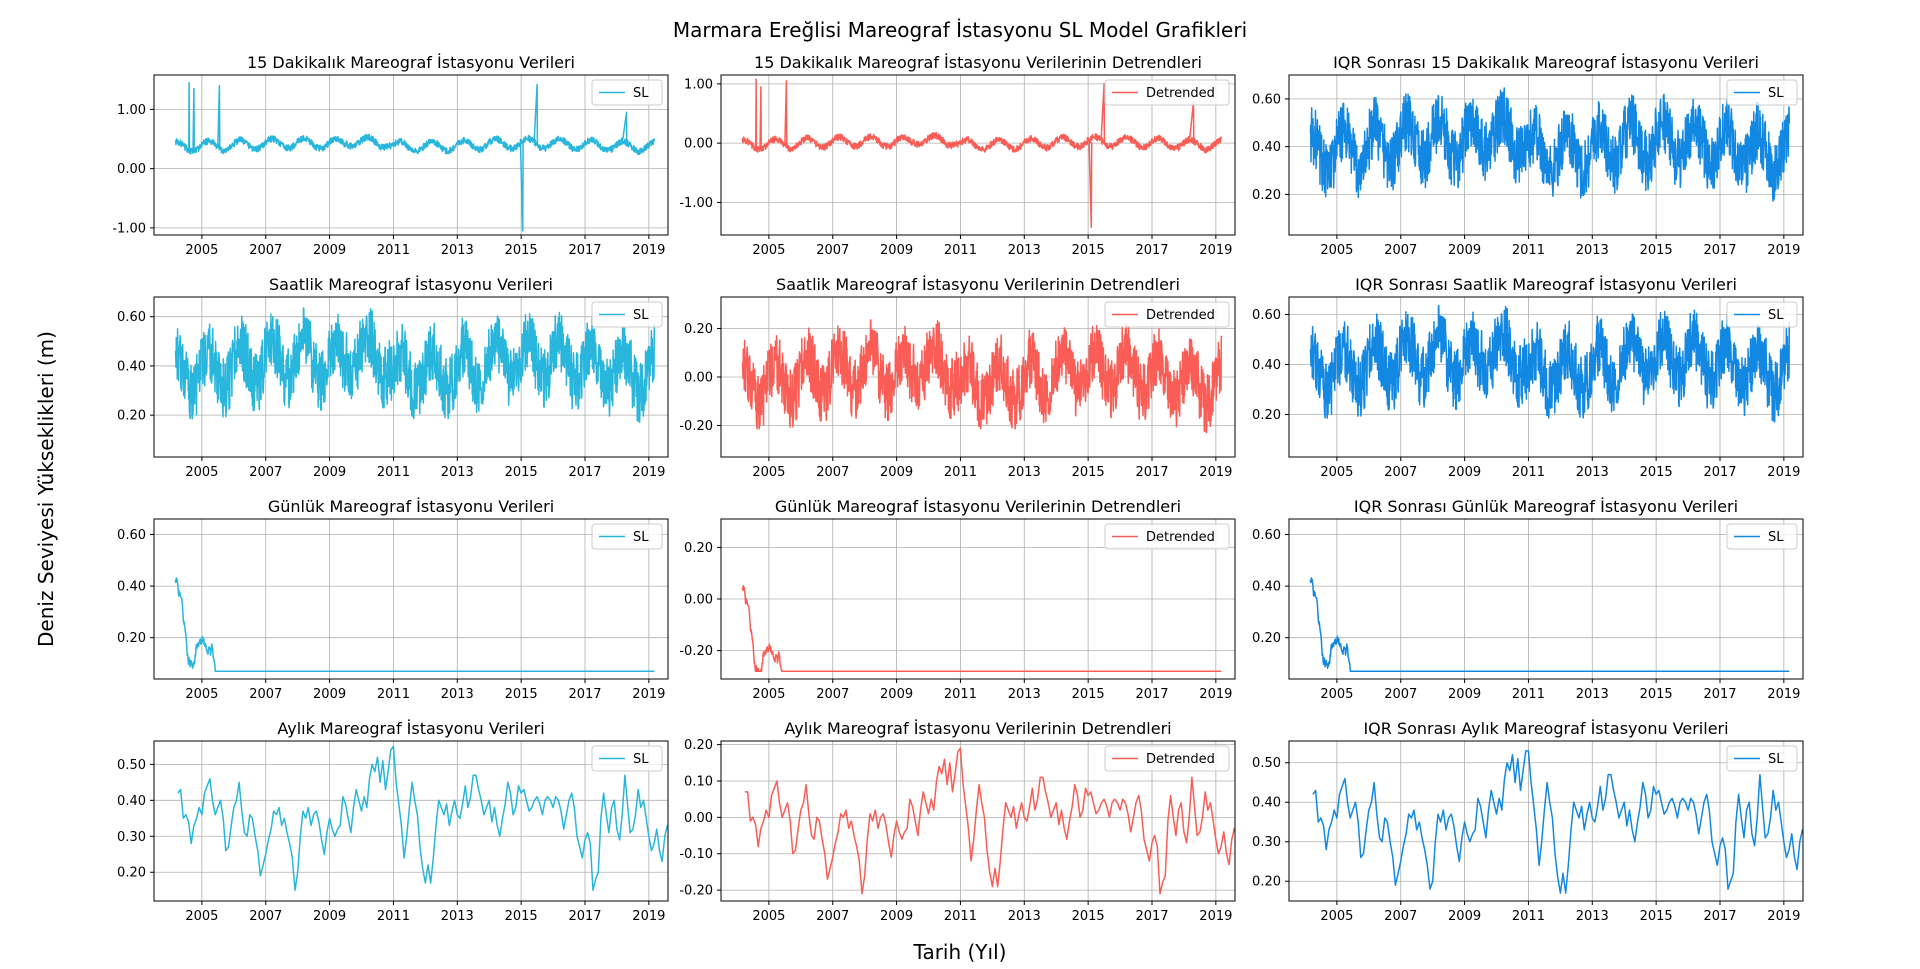 This screenshot has width=1920, height=969. Describe the element at coordinates (696, 203) in the screenshot. I see `y-tick-label: -1.00` at that location.